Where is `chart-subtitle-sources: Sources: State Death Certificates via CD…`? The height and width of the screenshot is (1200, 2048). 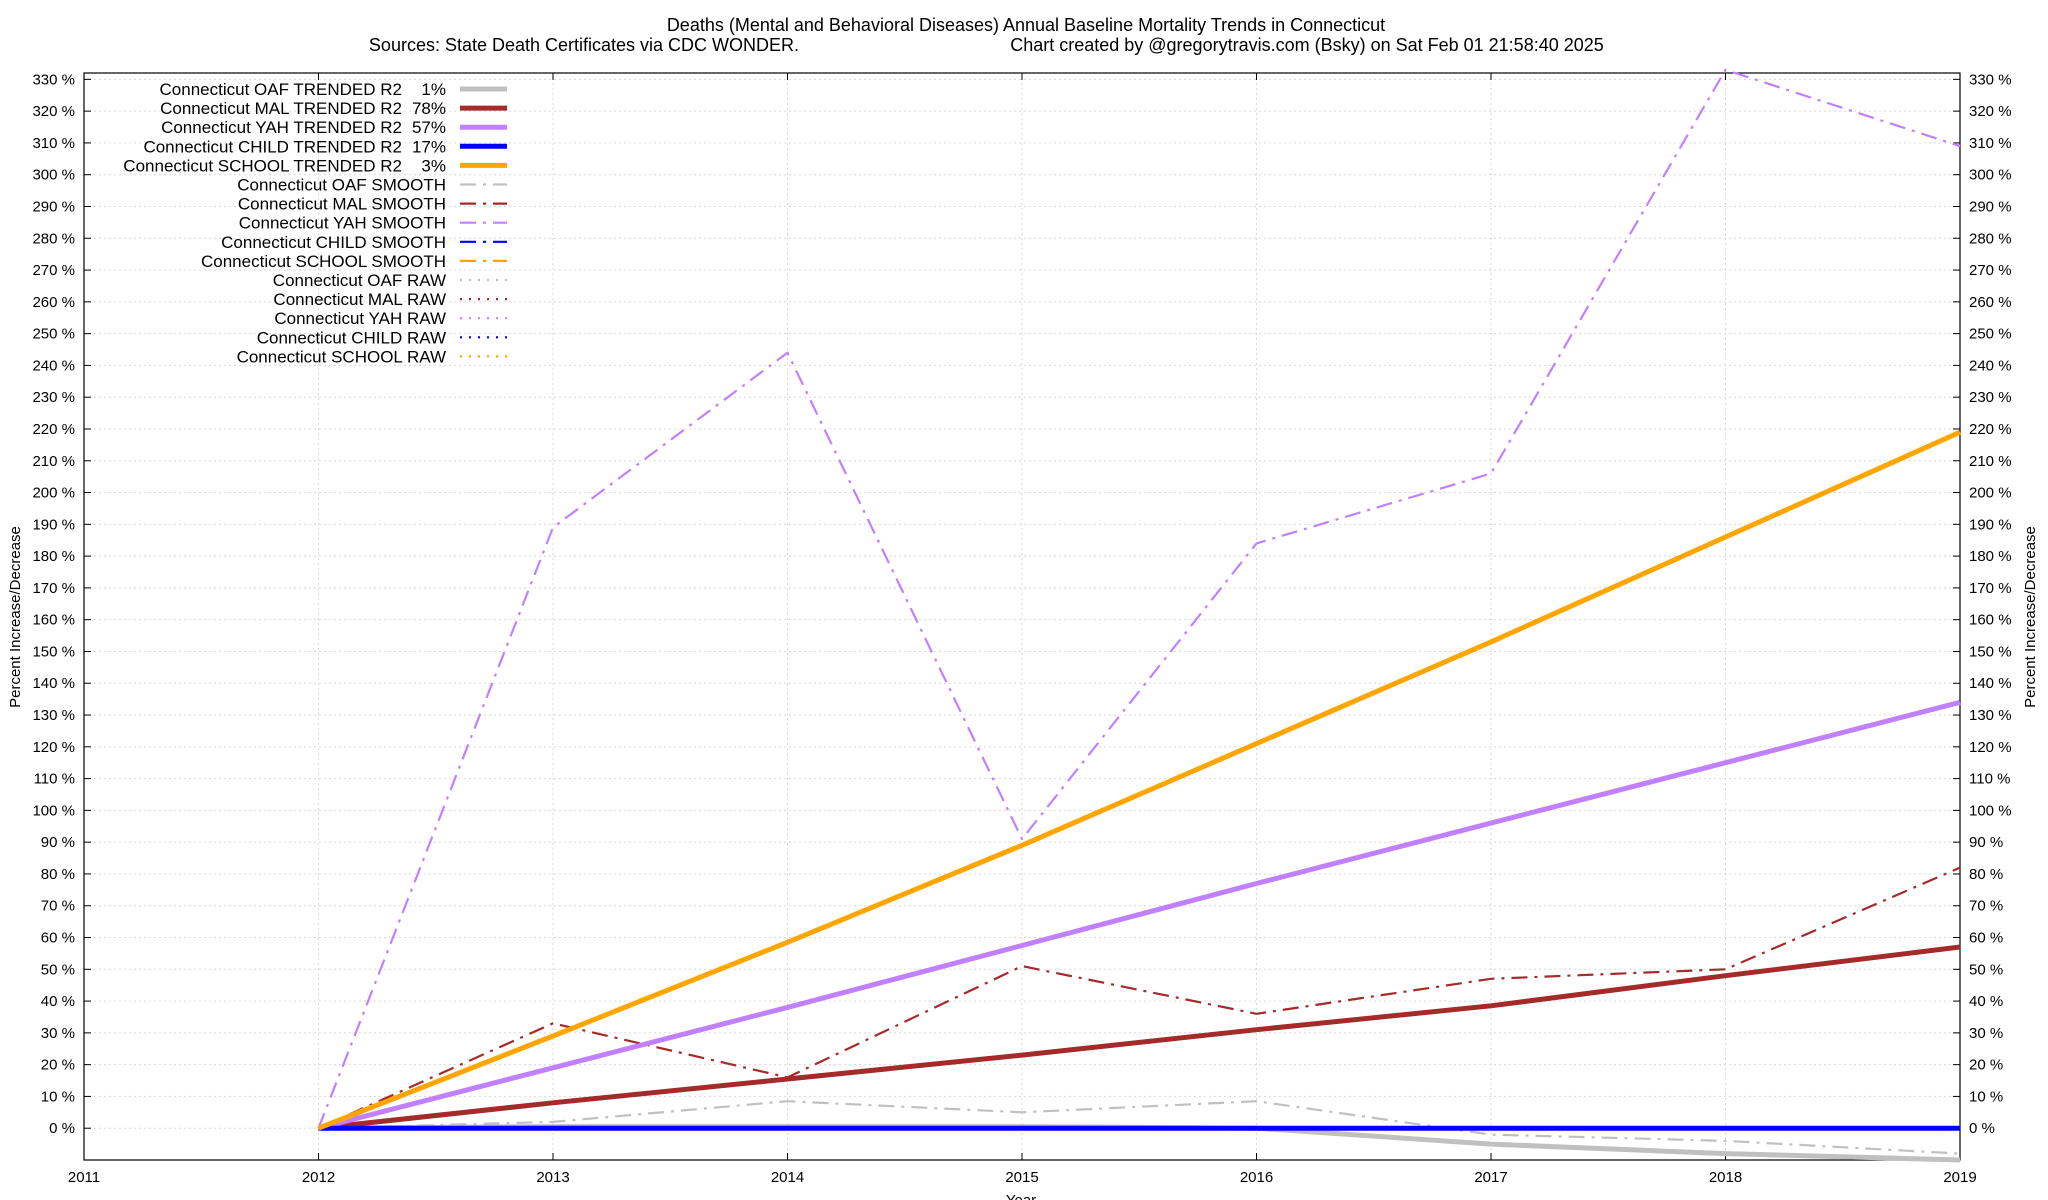
chart-subtitle-sources: Sources: State Death Certificates via CD… is located at coordinates (584, 45).